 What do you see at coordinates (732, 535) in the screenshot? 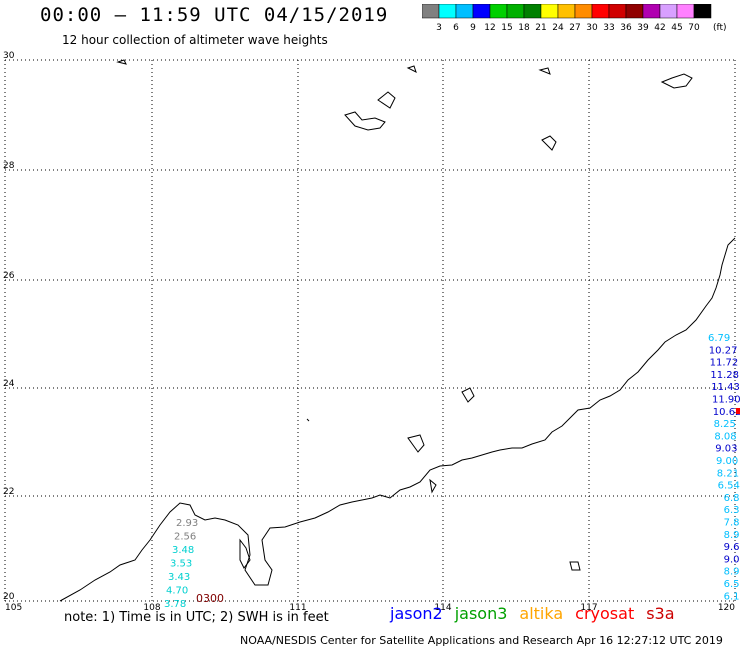
I see `wave-height-value: 8.96` at bounding box center [732, 535].